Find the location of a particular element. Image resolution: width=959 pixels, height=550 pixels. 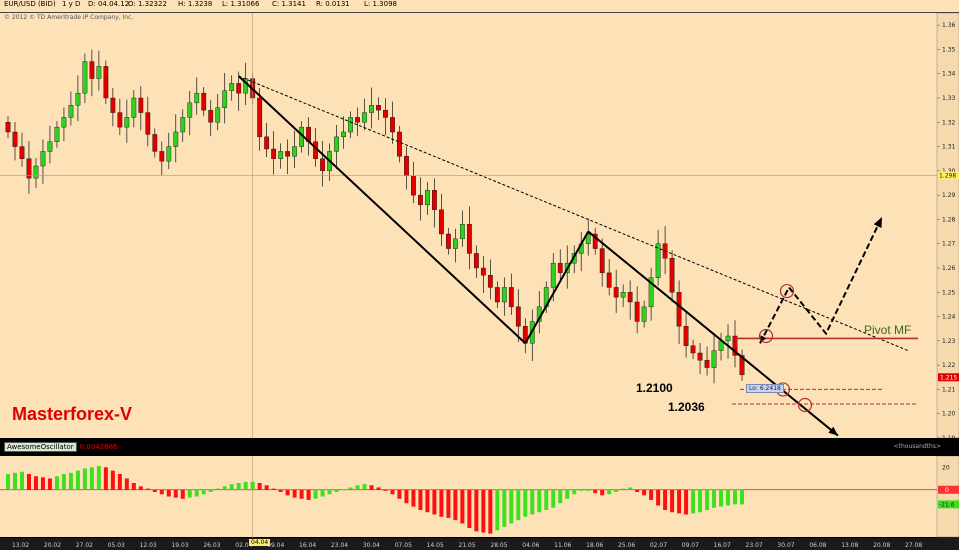

current-price-label: 1.215 is located at coordinates (948, 377).